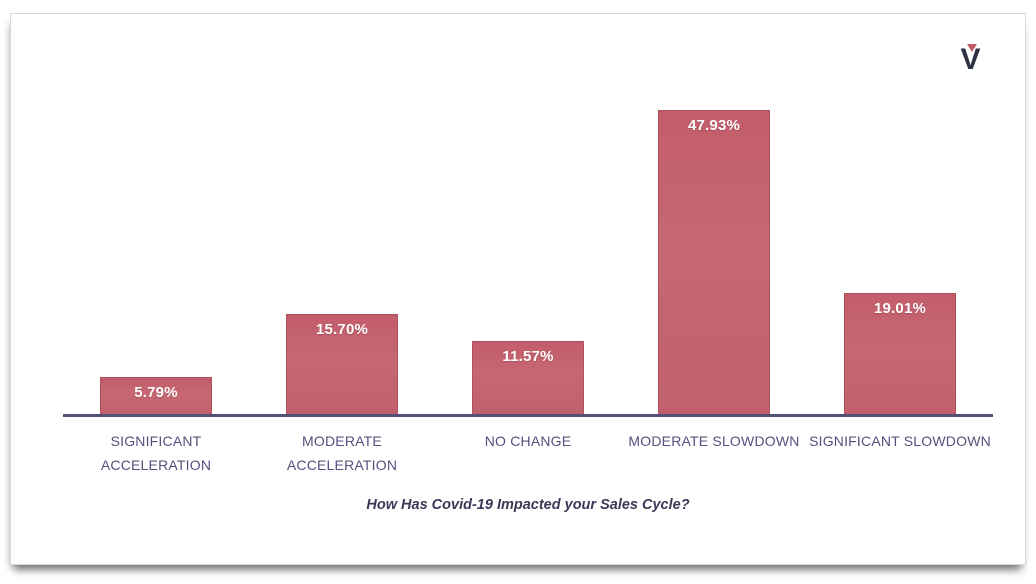 The height and width of the screenshot is (584, 1036). What do you see at coordinates (528, 377) in the screenshot?
I see `bar: 11.57%` at bounding box center [528, 377].